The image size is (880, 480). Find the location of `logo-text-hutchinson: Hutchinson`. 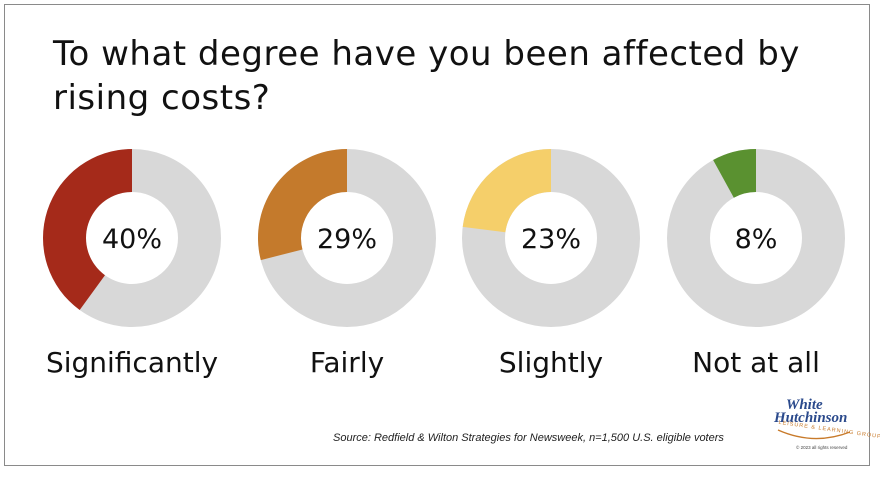

logo-text-hutchinson: Hutchinson is located at coordinates (811, 418).